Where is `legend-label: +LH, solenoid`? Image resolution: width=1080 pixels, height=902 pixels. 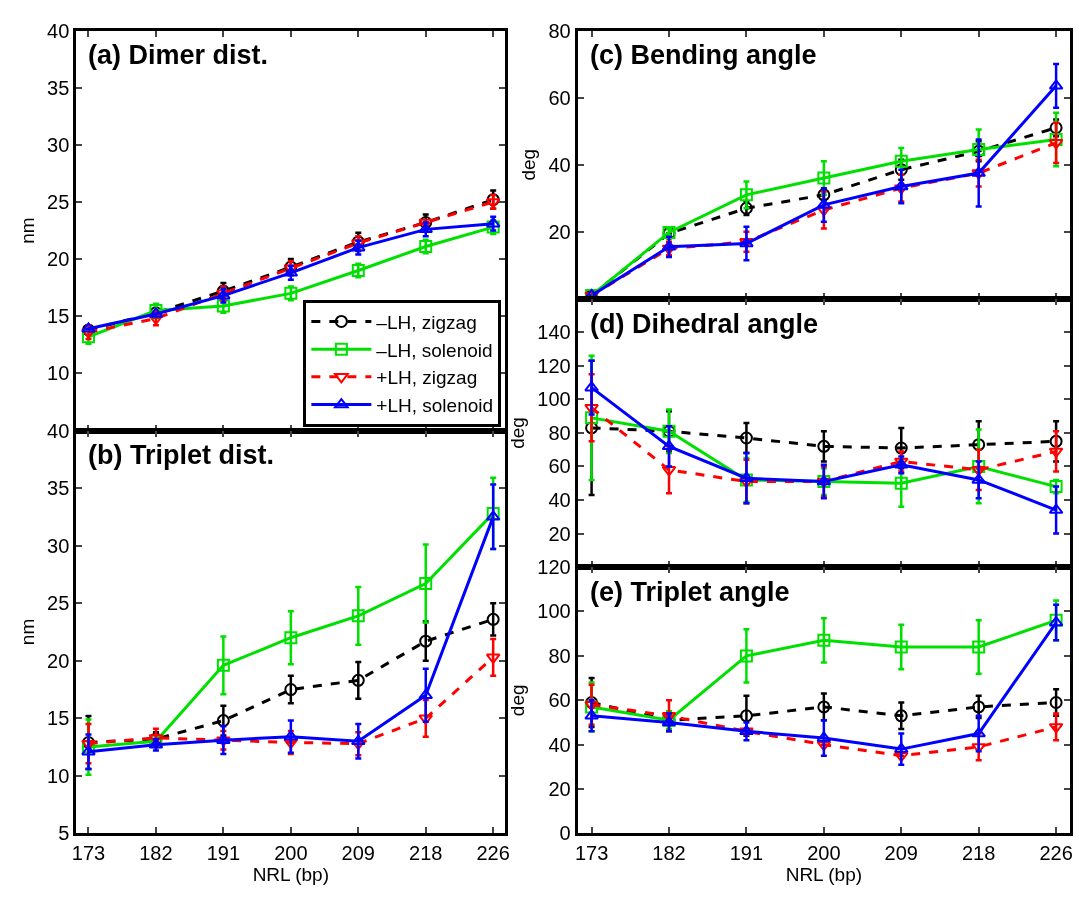
legend-label: +LH, solenoid is located at coordinates (435, 405).